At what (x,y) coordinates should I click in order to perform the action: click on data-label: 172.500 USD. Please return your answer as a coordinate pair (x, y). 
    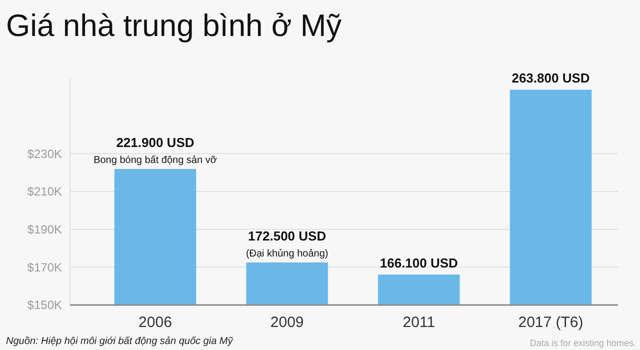
    Looking at the image, I should click on (287, 236).